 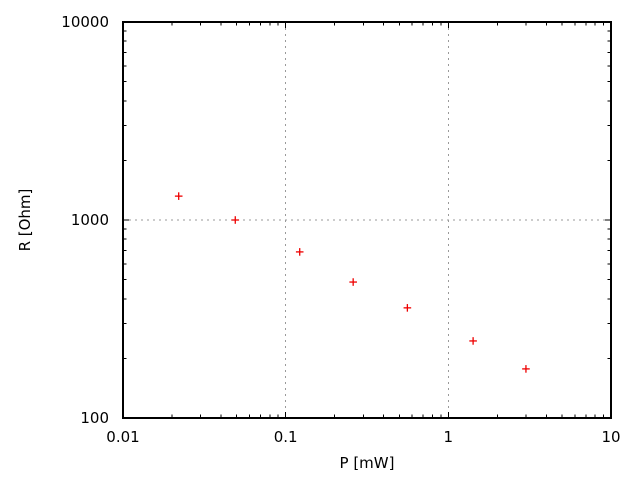 What do you see at coordinates (90, 220) in the screenshot?
I see `y-tick-label: 1000` at bounding box center [90, 220].